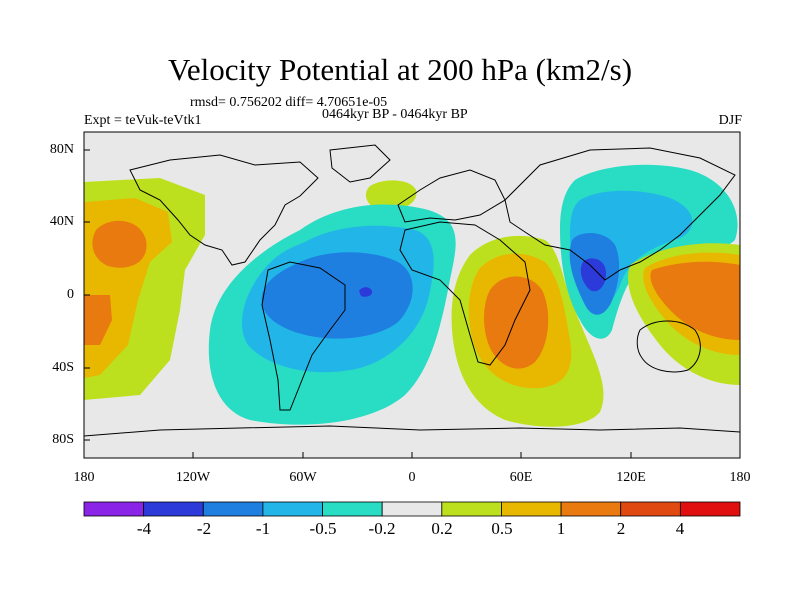 The width and height of the screenshot is (800, 600). I want to click on contour-atlantic-neg2, so click(366, 292).